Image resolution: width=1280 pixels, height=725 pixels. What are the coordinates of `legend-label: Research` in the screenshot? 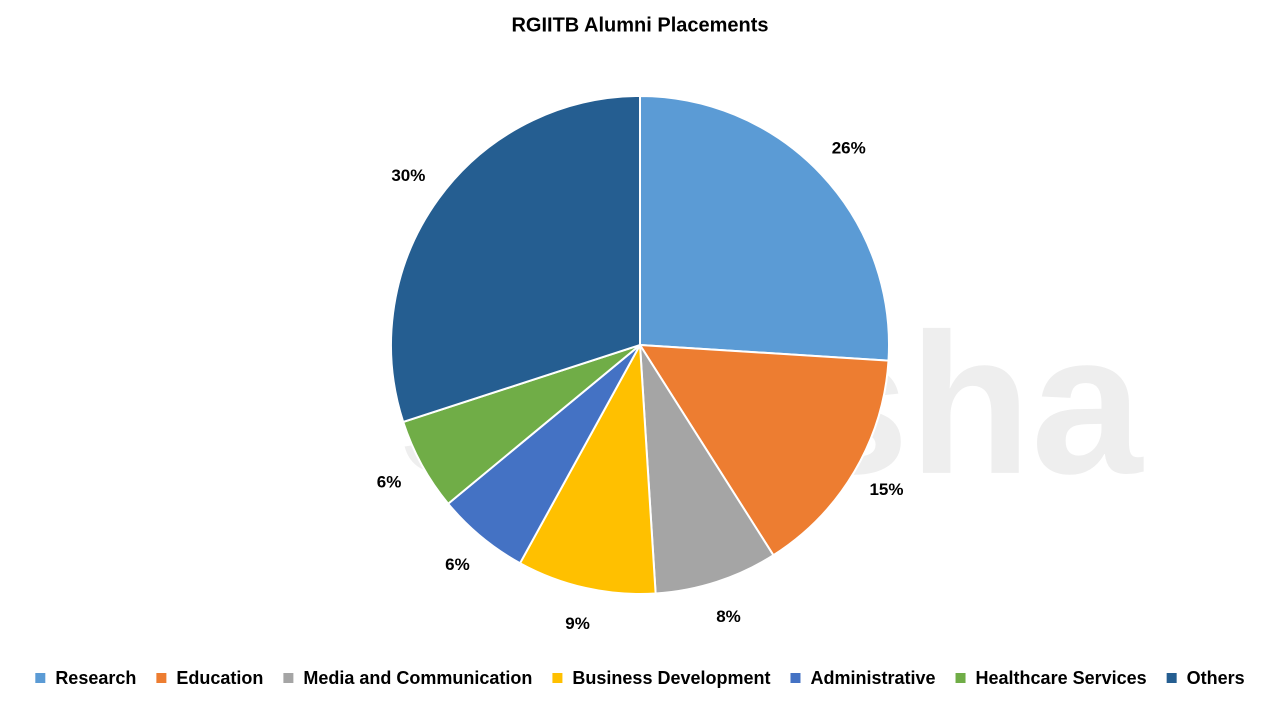 It's located at (95, 678).